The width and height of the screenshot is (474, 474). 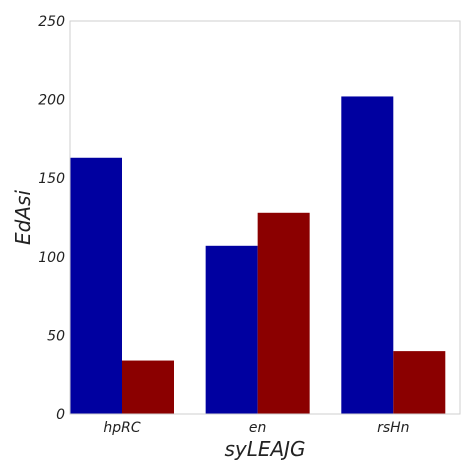 What do you see at coordinates (393, 428) in the screenshot?
I see `x-tick-label: rsHn` at bounding box center [393, 428].